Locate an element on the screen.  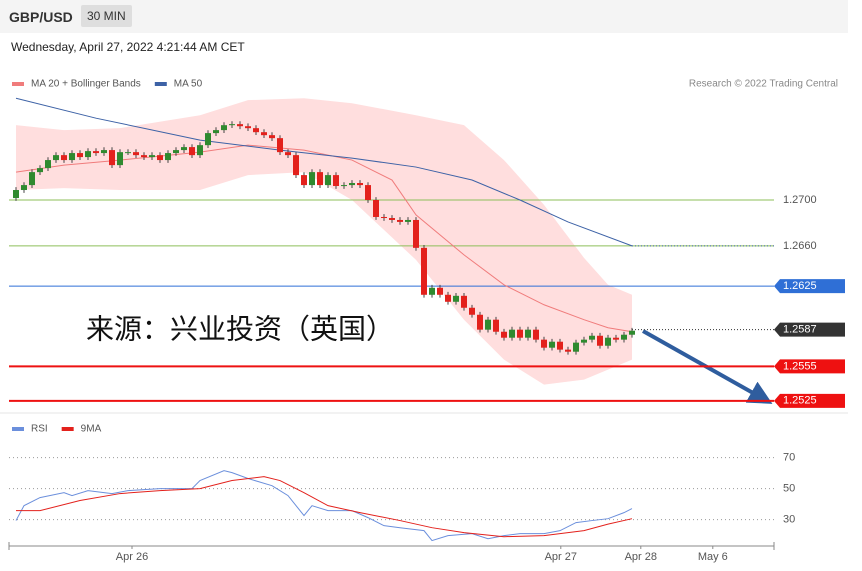
source: Research © 2022 Trading Central is located at coordinates (763, 84).